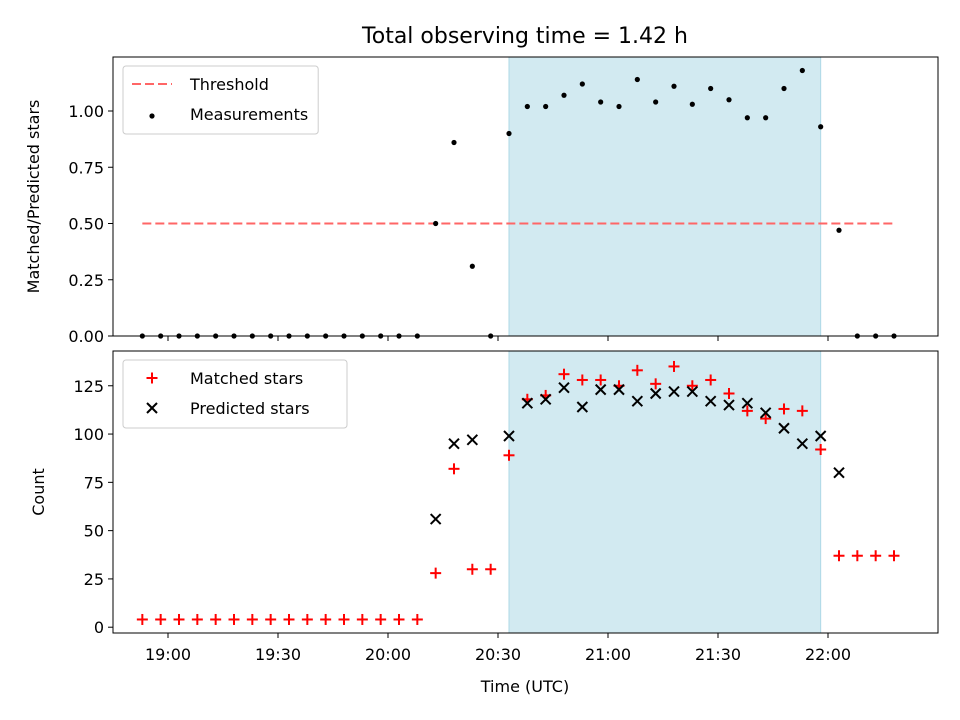 The width and height of the screenshot is (960, 720). What do you see at coordinates (637, 453) in the screenshot?
I see `series-predicted-stars` at bounding box center [637, 453].